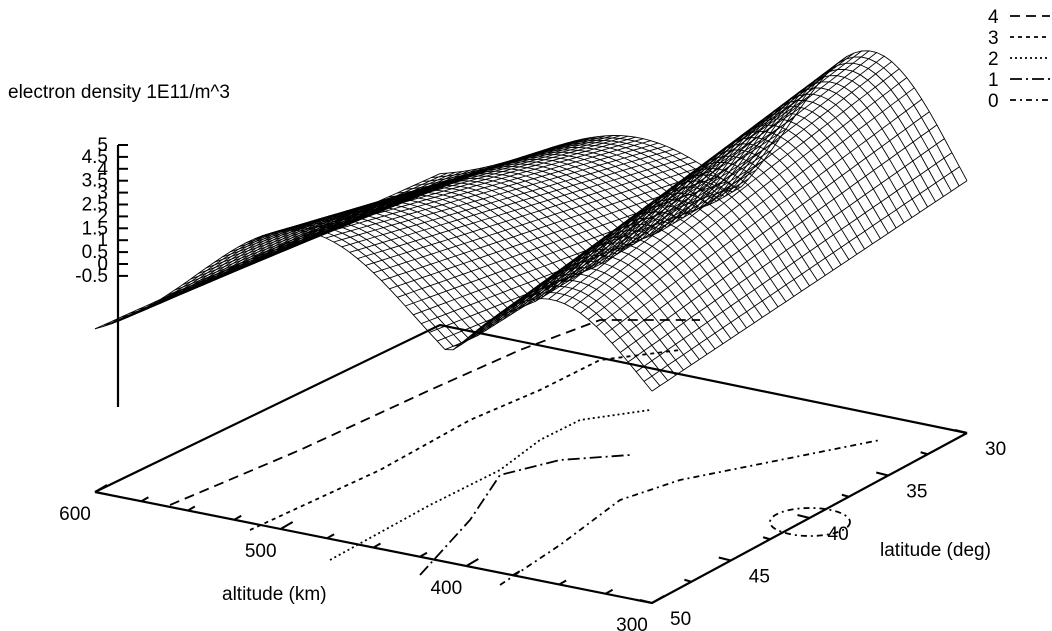 This screenshot has width=1052, height=631. I want to click on y-axis-title: latitude (deg), so click(935, 550).